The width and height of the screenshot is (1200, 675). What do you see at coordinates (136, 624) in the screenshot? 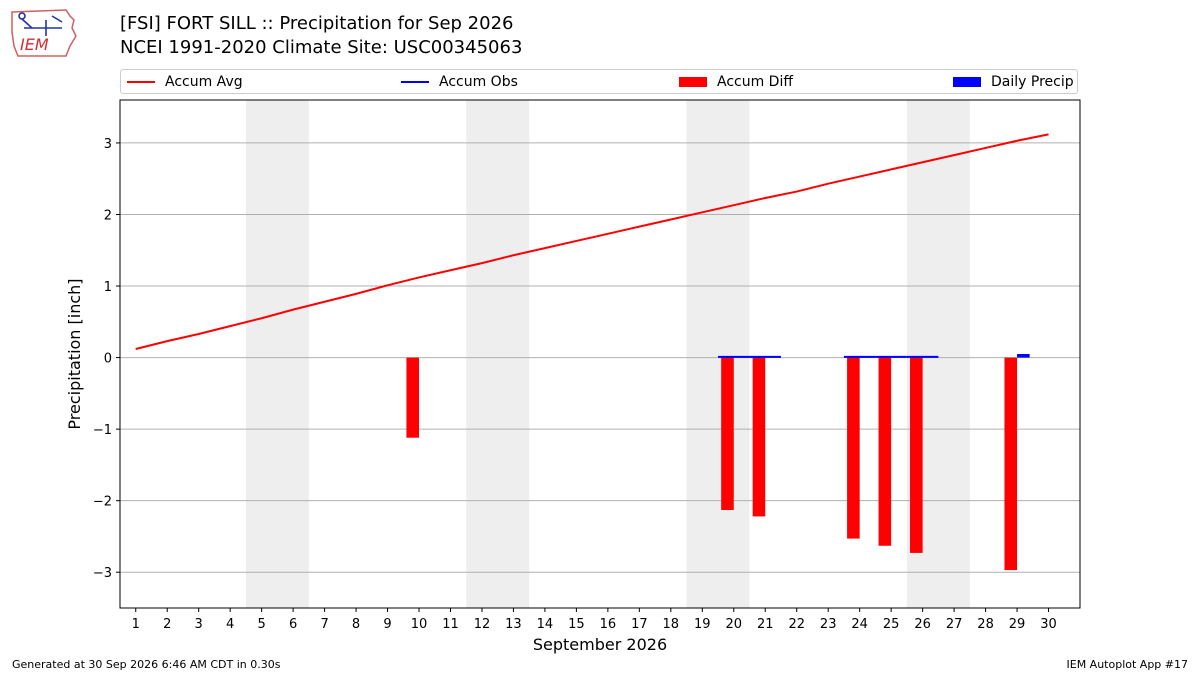
I see `xtick-label: 1` at bounding box center [136, 624].